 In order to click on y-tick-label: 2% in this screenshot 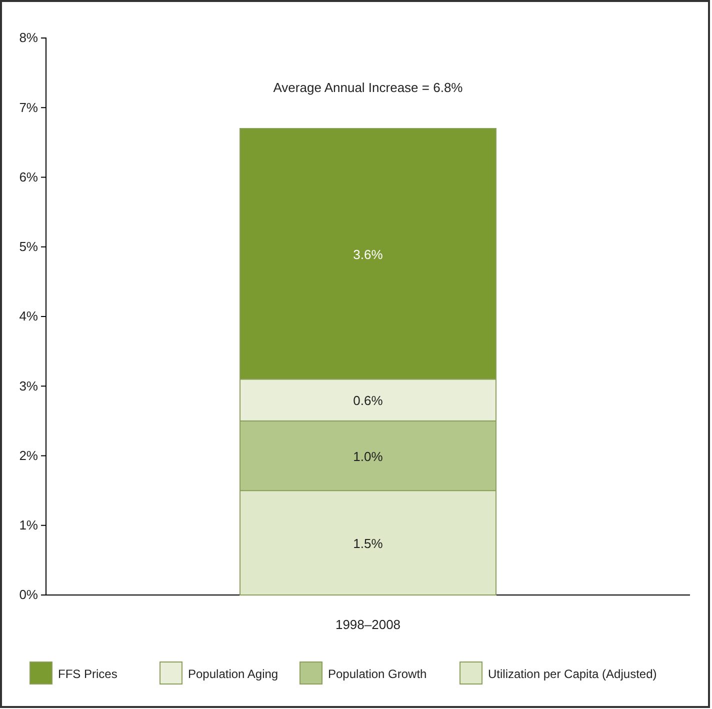, I will do `click(28, 455)`.